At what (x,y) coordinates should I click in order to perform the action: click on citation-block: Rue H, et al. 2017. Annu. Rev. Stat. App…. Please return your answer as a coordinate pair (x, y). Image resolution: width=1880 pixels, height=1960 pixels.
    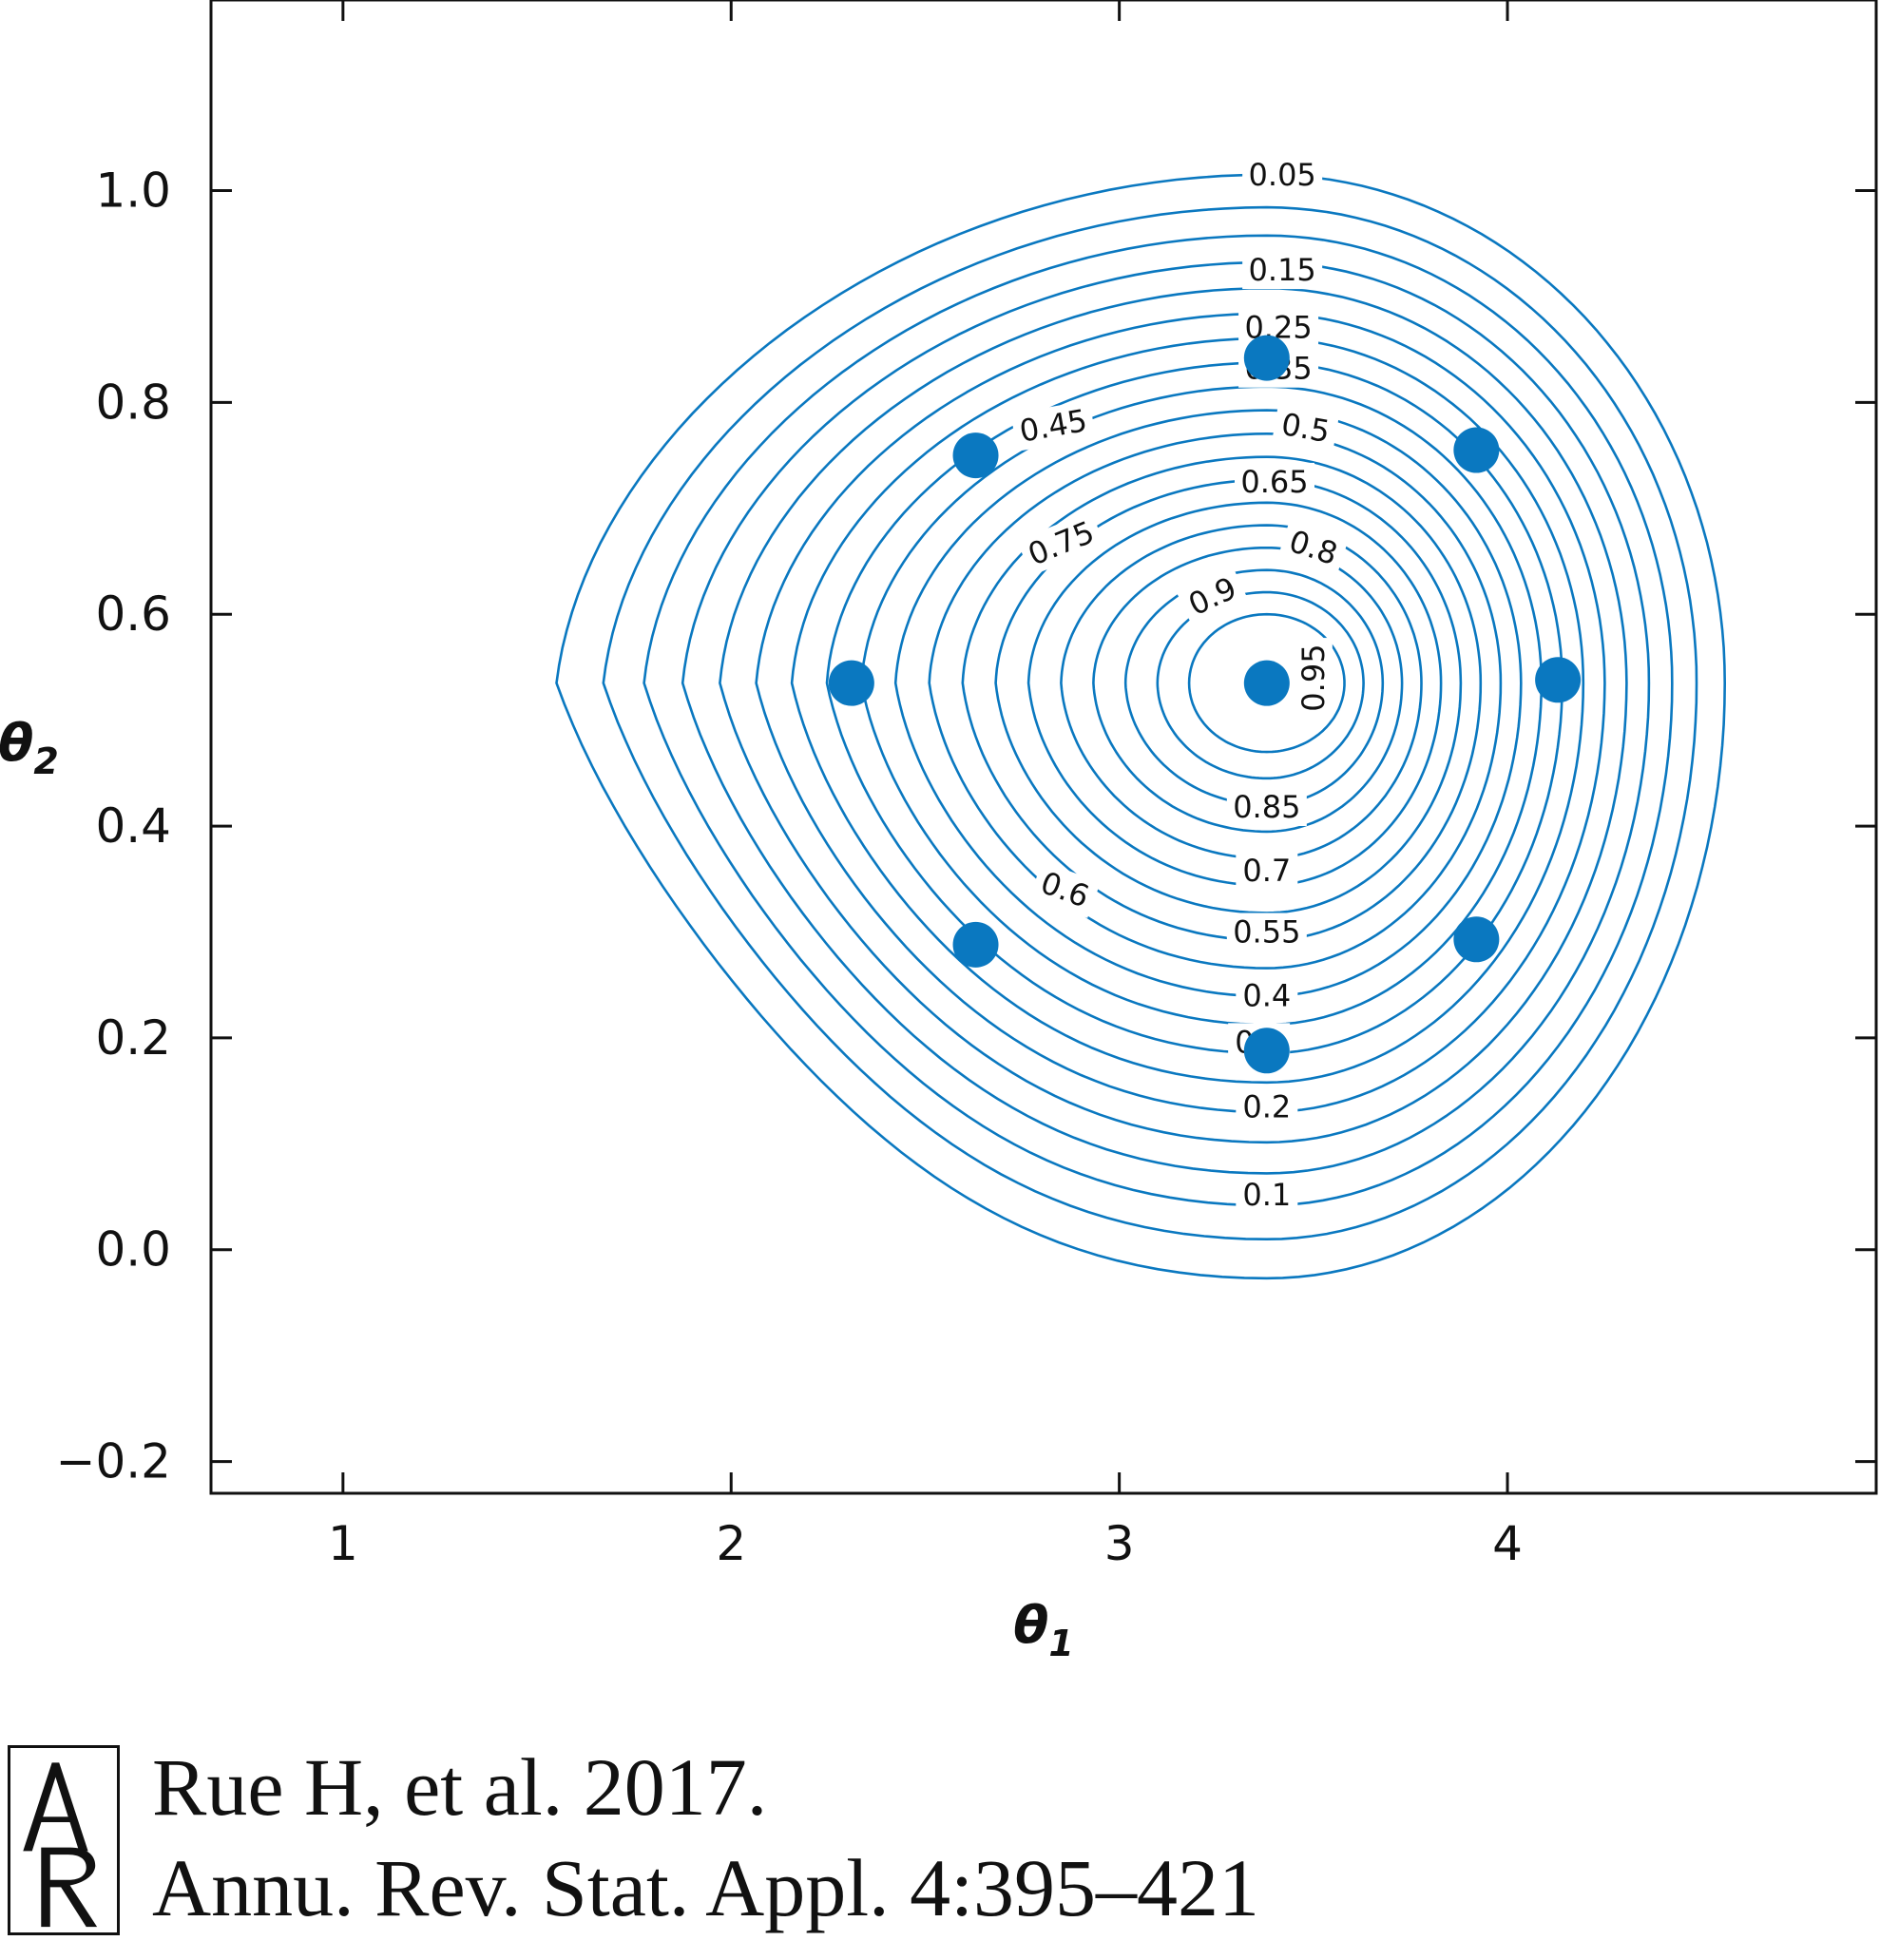
    Looking at the image, I should click on (940, 1849).